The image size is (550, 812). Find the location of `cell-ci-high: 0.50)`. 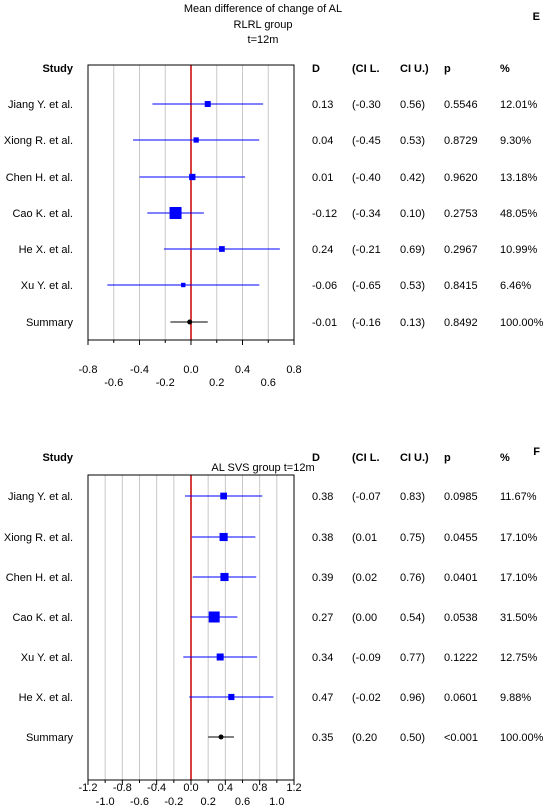

cell-ci-high: 0.50) is located at coordinates (412, 738).